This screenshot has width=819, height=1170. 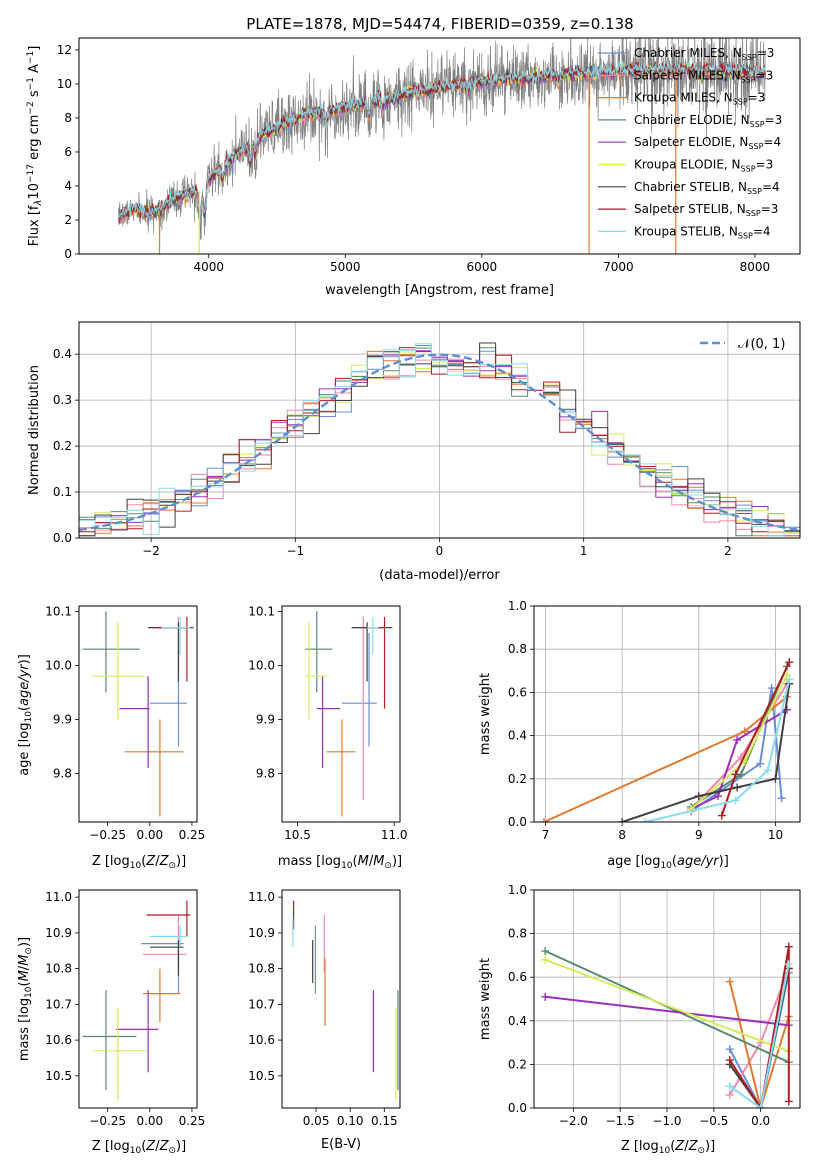 What do you see at coordinates (295, 551) in the screenshot?
I see `x-tick-label: −1` at bounding box center [295, 551].